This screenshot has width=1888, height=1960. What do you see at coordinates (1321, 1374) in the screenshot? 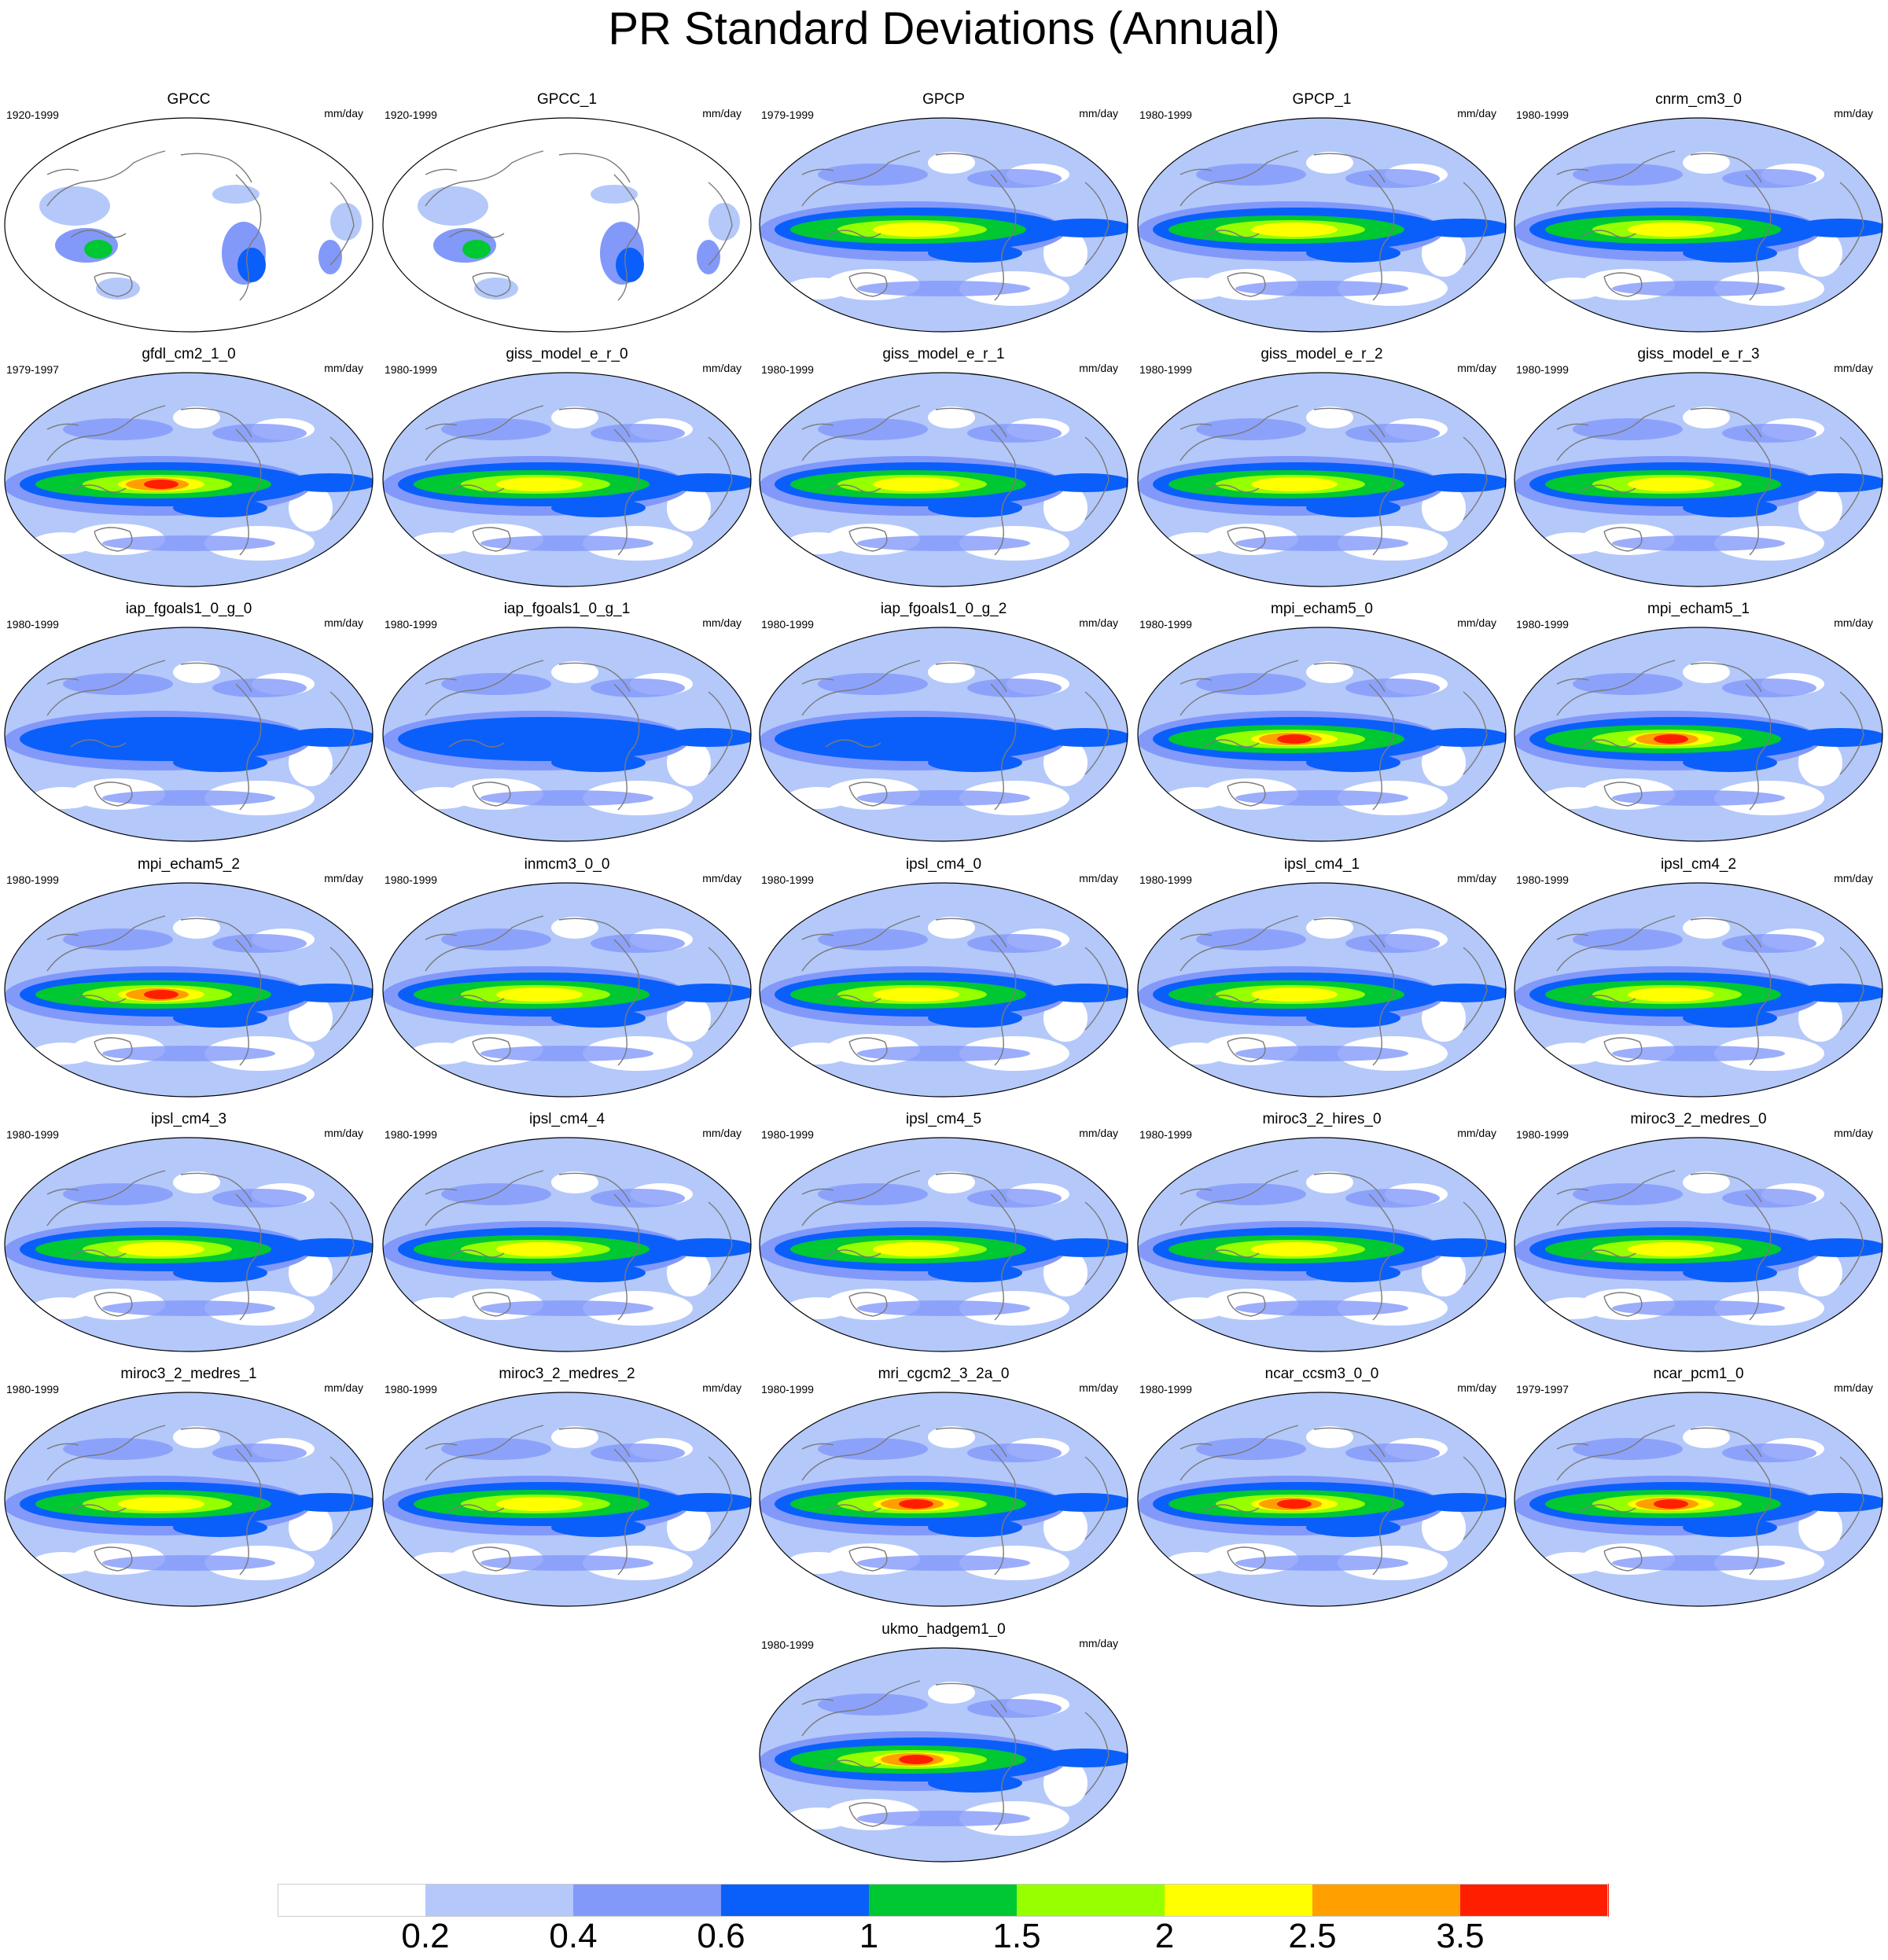
I see `panel-title: ncar_ccsm3_0_0` at bounding box center [1321, 1374].